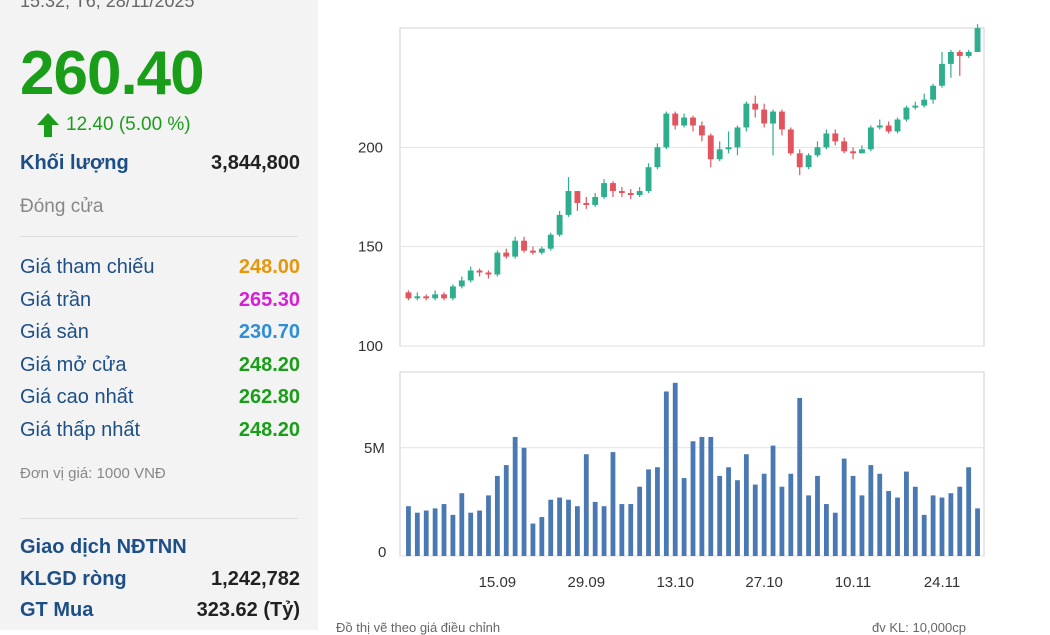 This screenshot has width=1050, height=635. Describe the element at coordinates (160, 610) in the screenshot. I see `foreign-buy-value-row: GT Mua 323.62 (Tỷ)` at that location.